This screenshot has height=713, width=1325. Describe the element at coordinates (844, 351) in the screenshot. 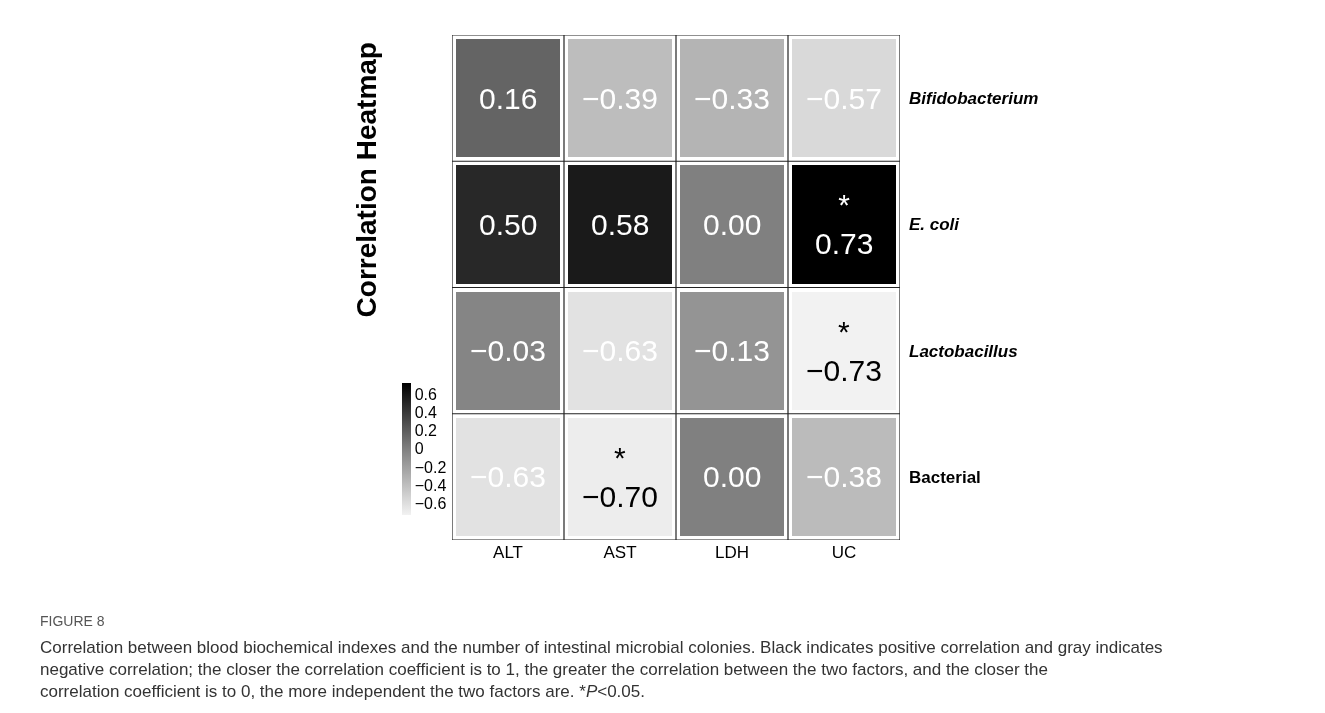

I see `data-label: * −0.73` at that location.